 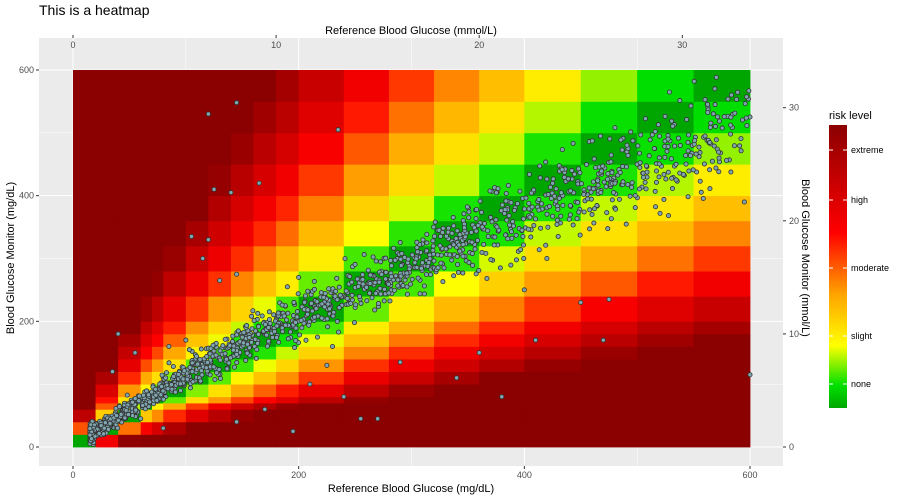 I want to click on legend-label-extreme: extreme, so click(x=867, y=150).